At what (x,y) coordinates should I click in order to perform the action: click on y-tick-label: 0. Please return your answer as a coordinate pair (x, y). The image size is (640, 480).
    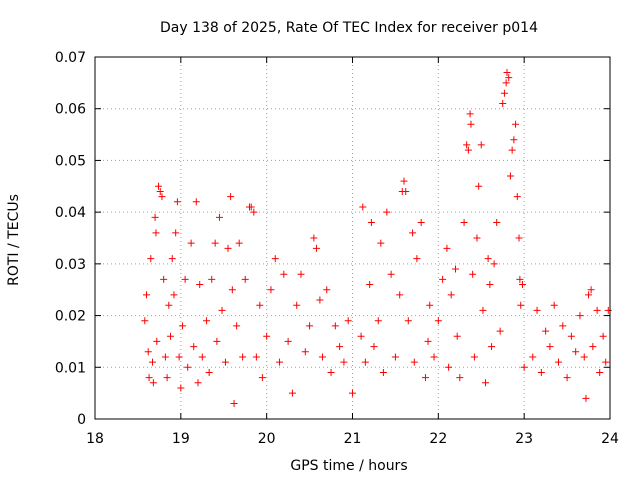
    Looking at the image, I should click on (81, 420).